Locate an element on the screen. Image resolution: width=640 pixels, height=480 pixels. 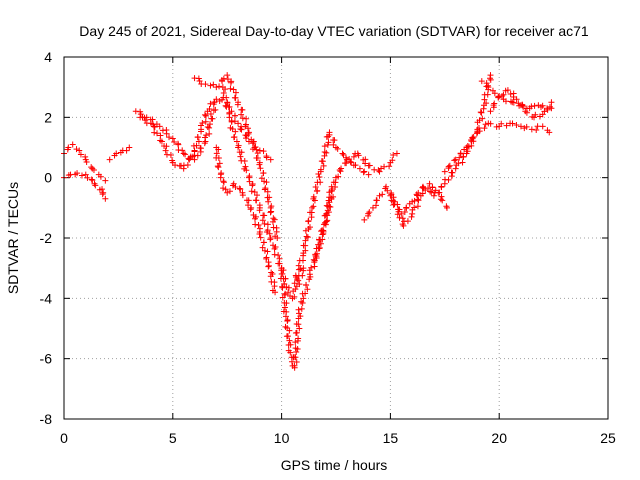
series-track-g is located at coordinates (263, 193).